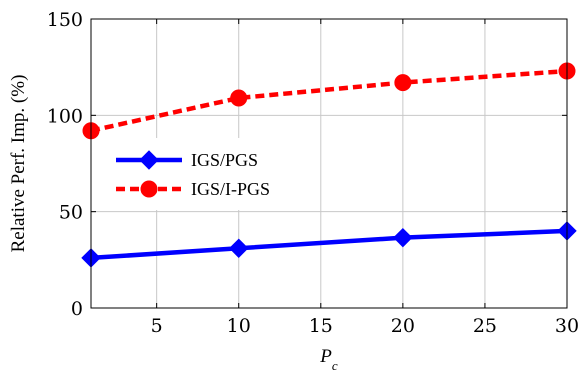  What do you see at coordinates (485, 326) in the screenshot?
I see `x-tick-label-25: 25` at bounding box center [485, 326].